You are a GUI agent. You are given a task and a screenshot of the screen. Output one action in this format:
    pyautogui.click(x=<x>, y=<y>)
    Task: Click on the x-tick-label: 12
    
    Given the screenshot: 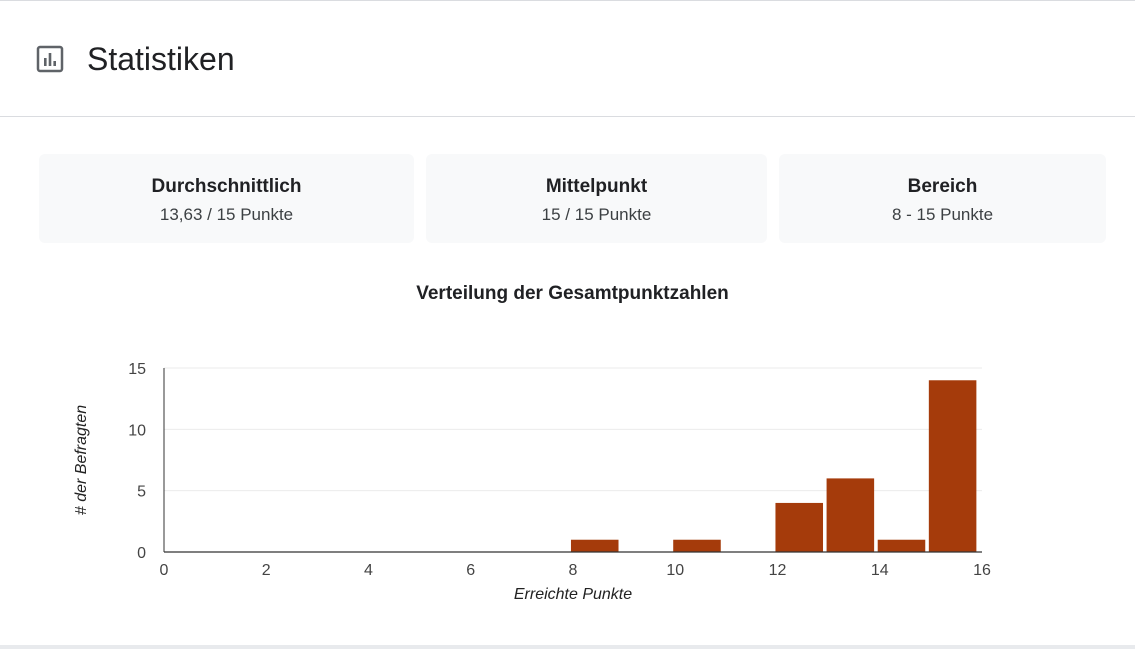 What is the action you would take?
    pyautogui.click(x=778, y=570)
    